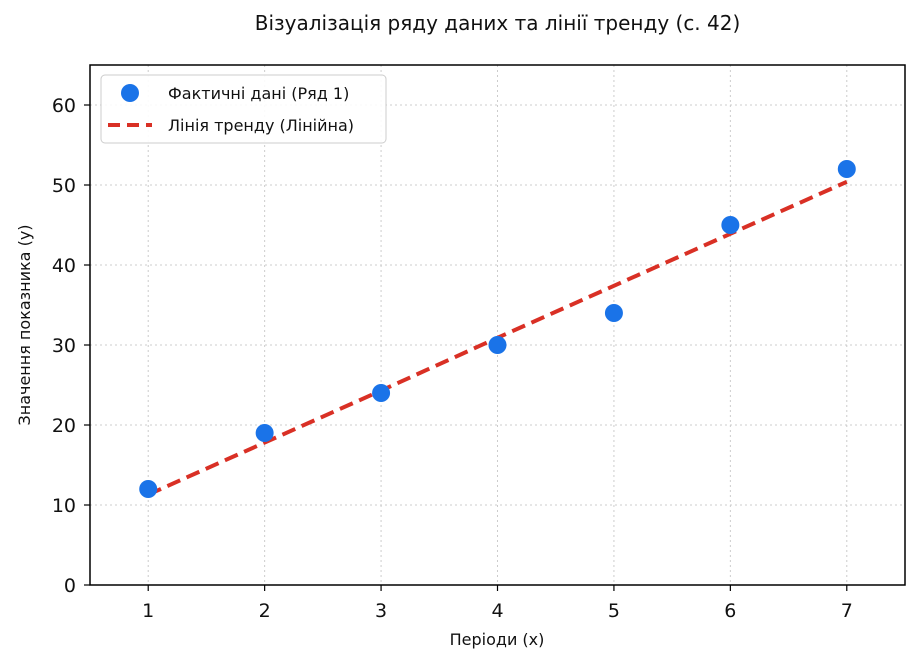 The height and width of the screenshot is (667, 918). I want to click on x-tick-label: 4, so click(497, 611).